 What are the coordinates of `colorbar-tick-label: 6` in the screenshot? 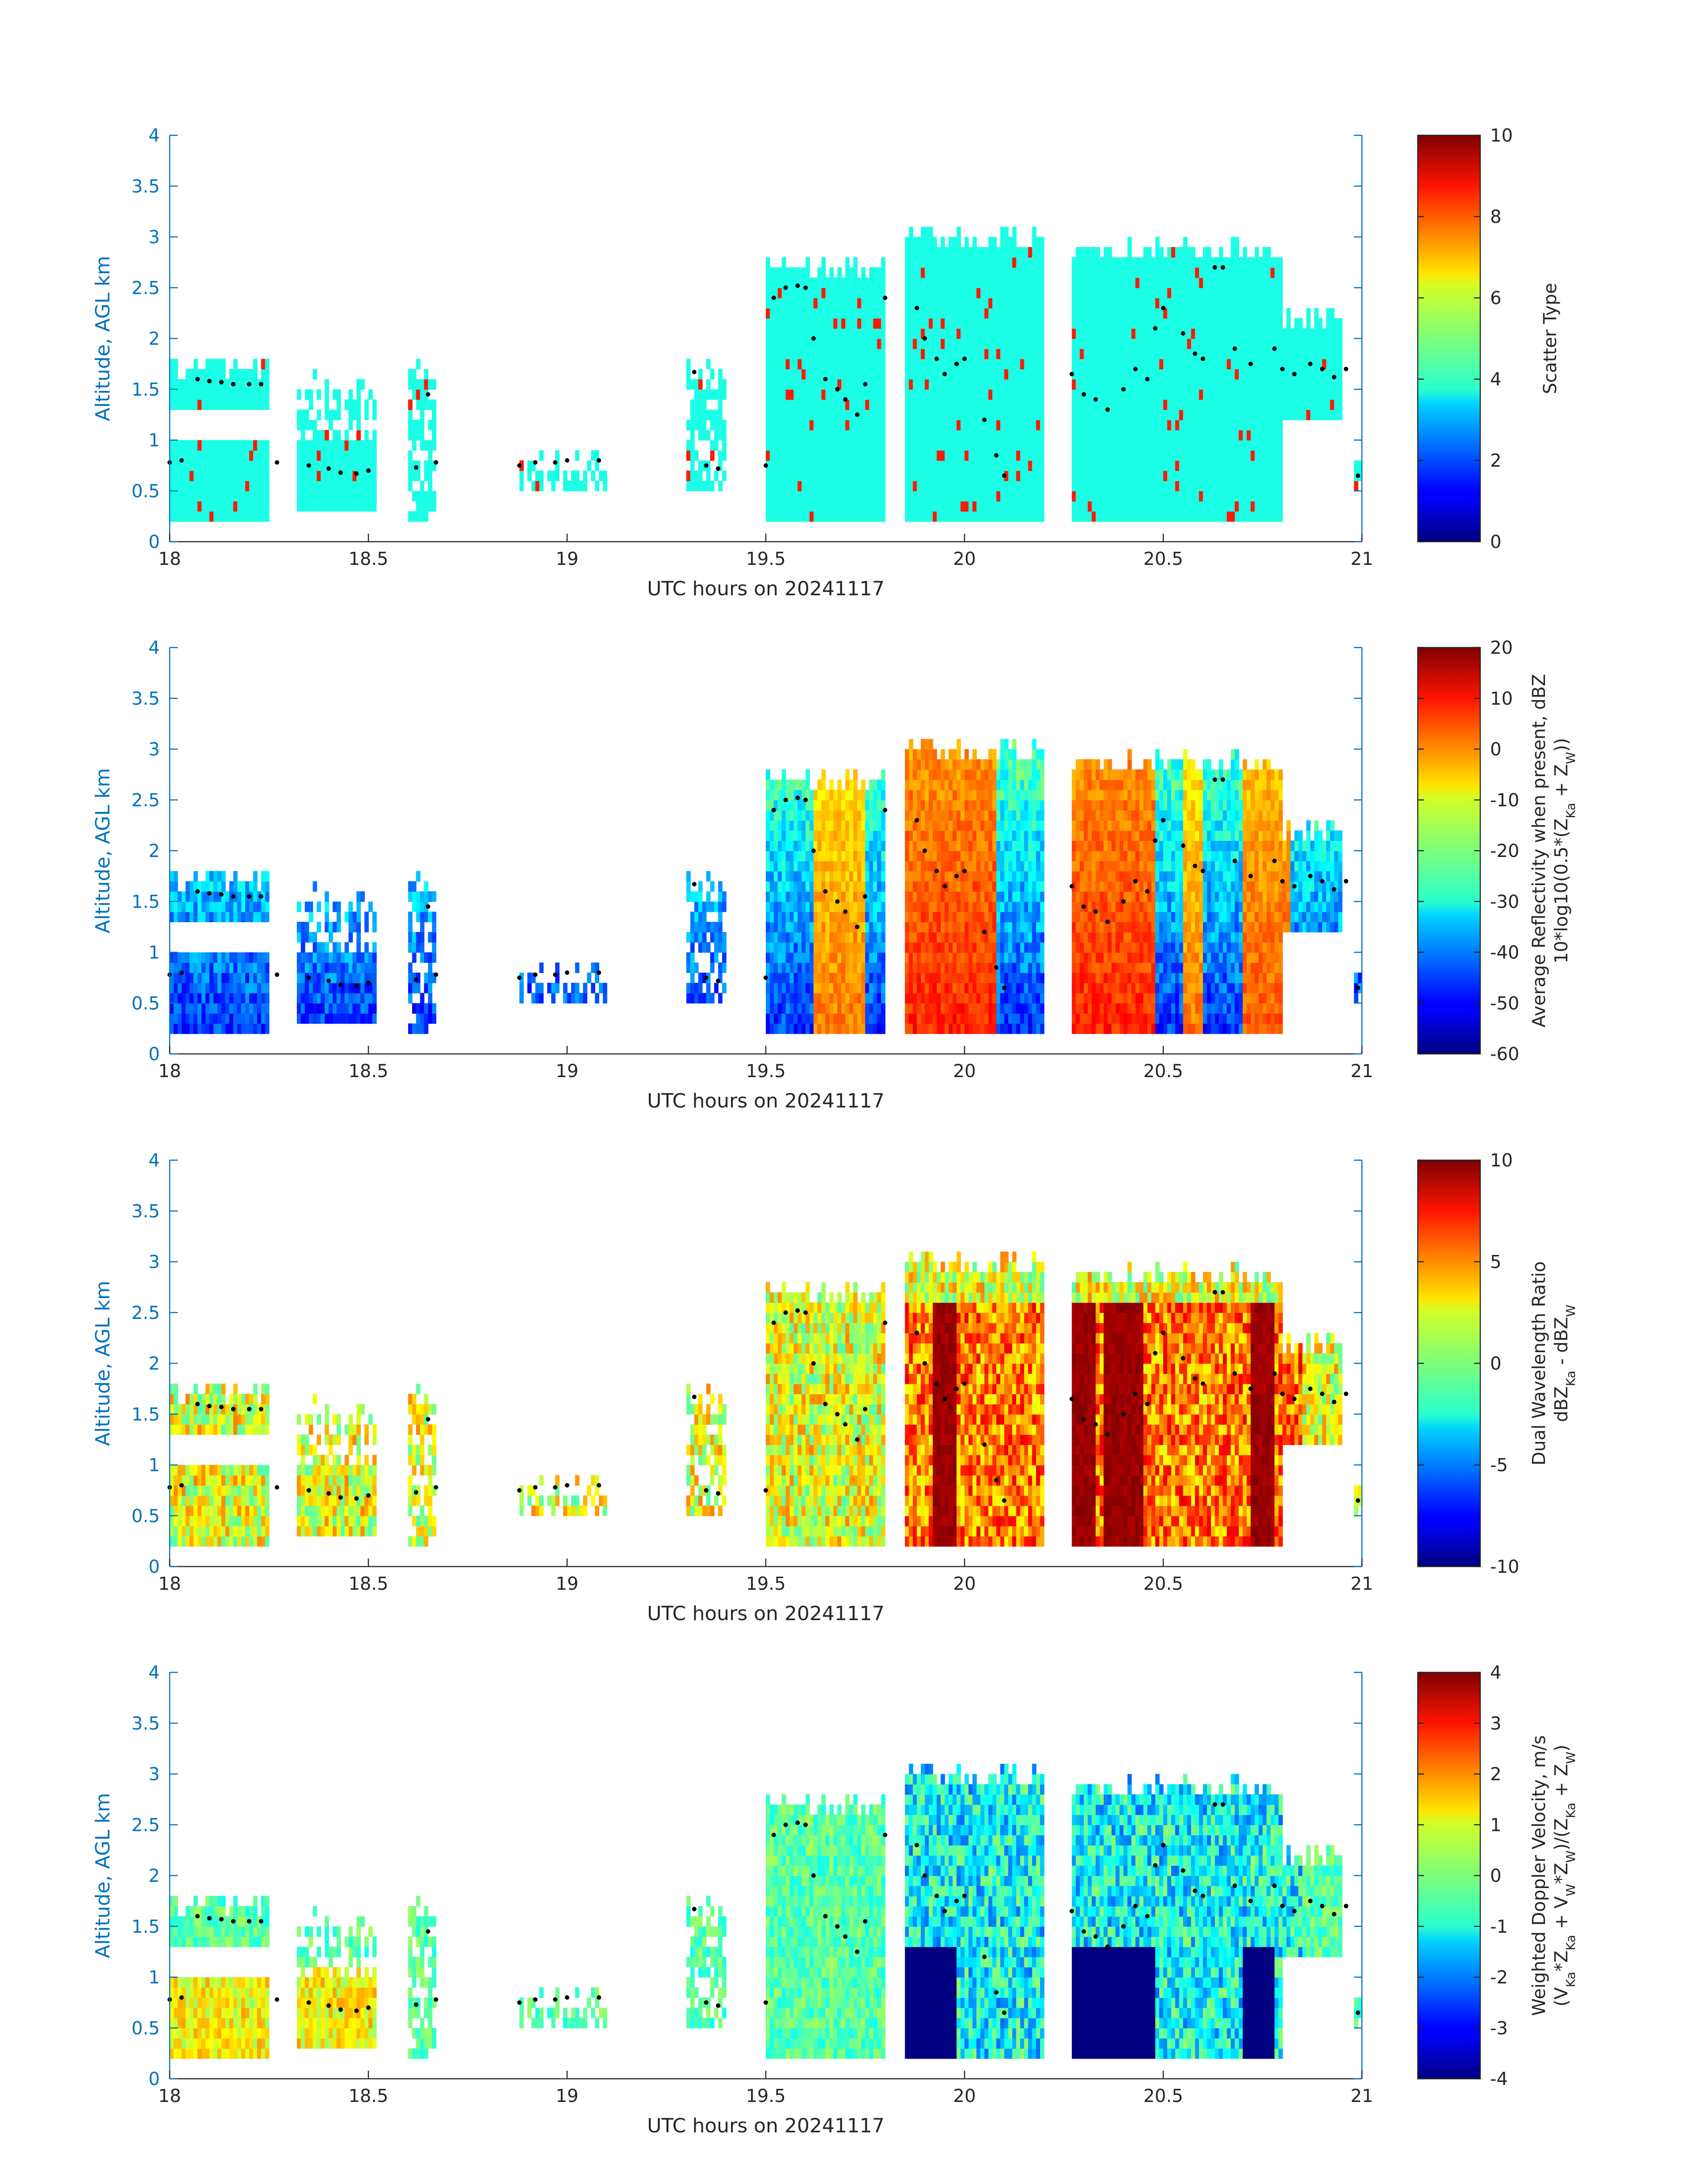 It's located at (1495, 298).